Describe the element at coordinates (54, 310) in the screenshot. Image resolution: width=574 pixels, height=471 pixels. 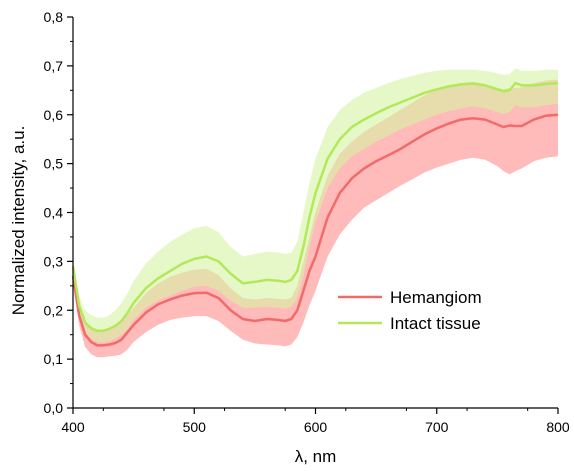
I see `y-tick-label: 0,2` at that location.